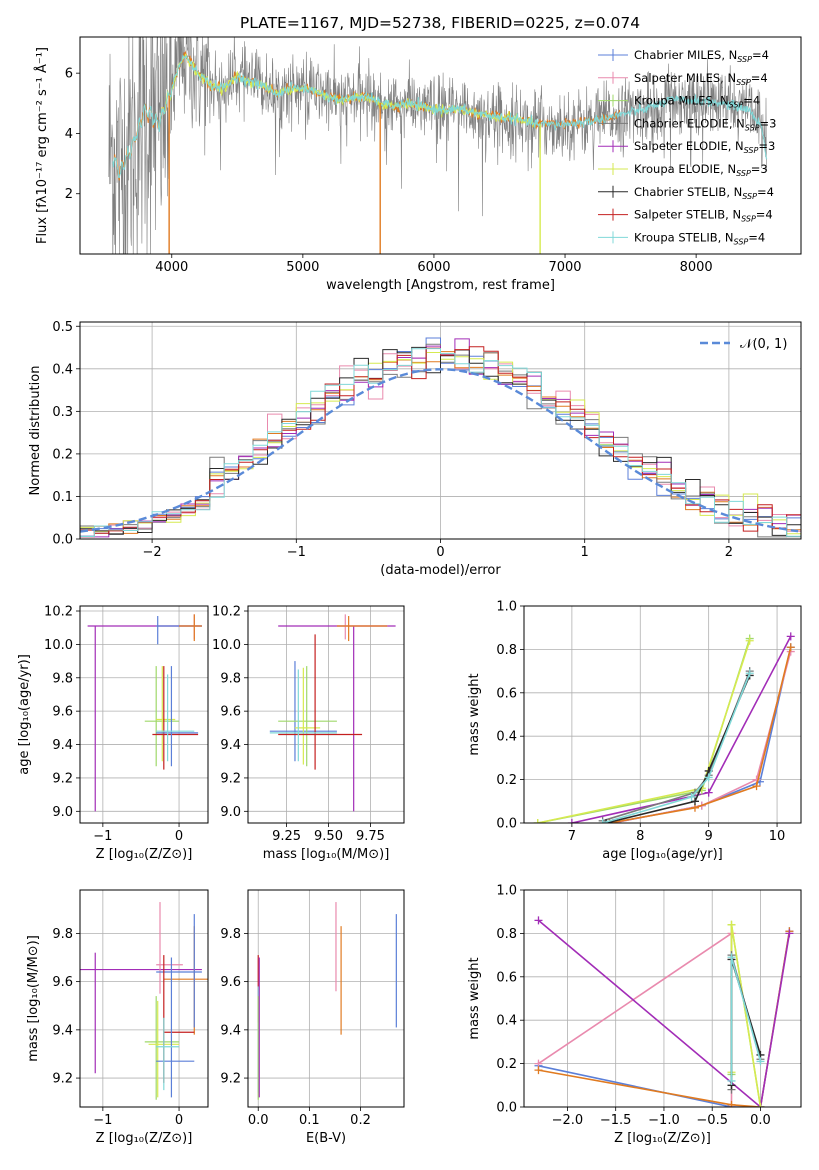 This screenshot has height=1170, width=819. I want to click on y-tick-label: 0.5, so click(62, 327).